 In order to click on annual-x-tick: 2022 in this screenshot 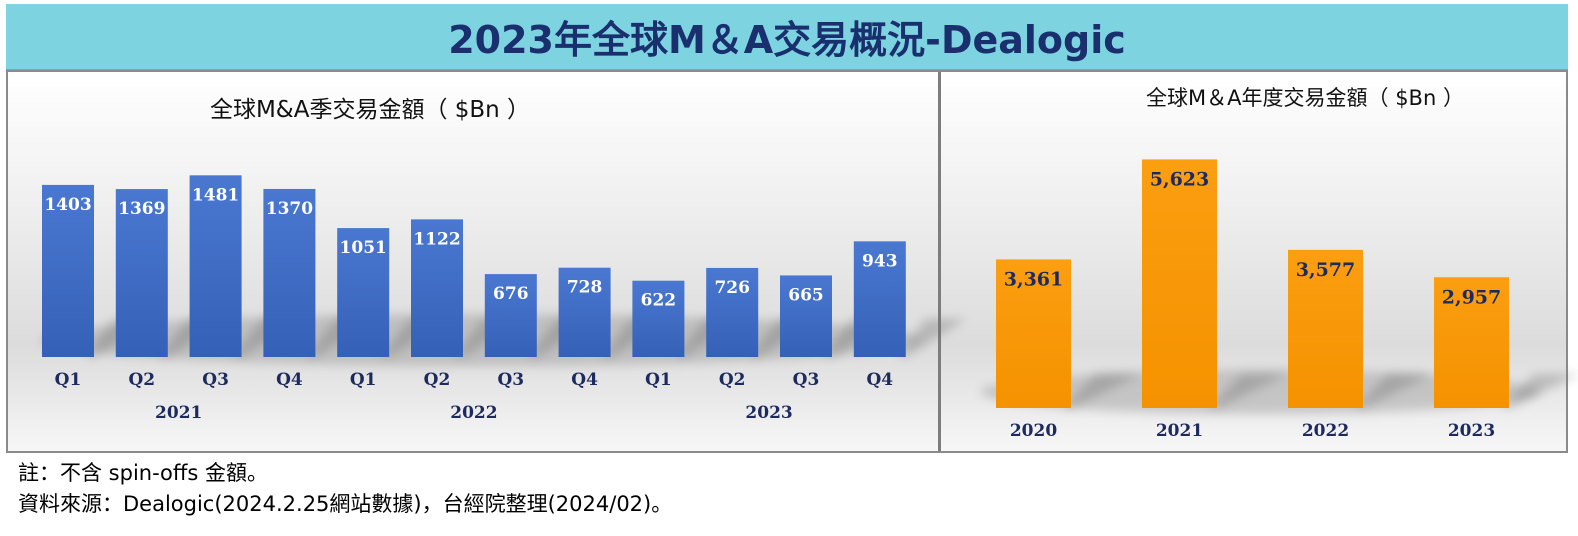, I will do `click(1325, 431)`.